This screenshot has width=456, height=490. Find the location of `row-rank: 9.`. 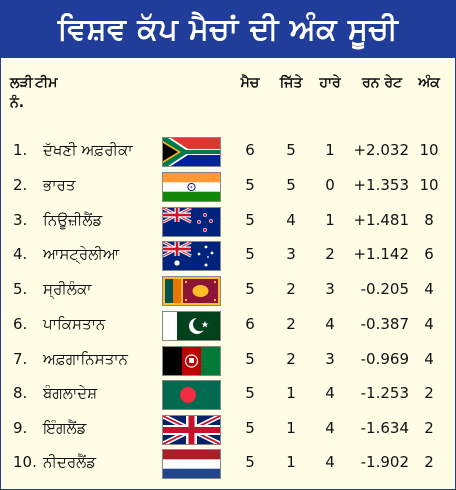

row-rank: 9. is located at coordinates (20, 428).